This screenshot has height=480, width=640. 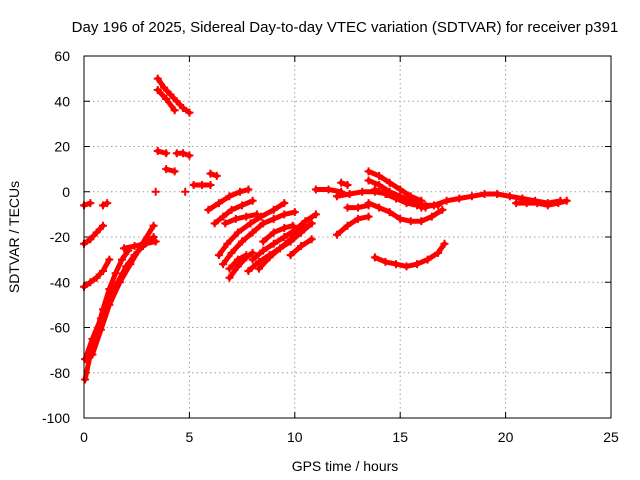 What do you see at coordinates (66, 192) in the screenshot?
I see `y-tick-label: 0` at bounding box center [66, 192].